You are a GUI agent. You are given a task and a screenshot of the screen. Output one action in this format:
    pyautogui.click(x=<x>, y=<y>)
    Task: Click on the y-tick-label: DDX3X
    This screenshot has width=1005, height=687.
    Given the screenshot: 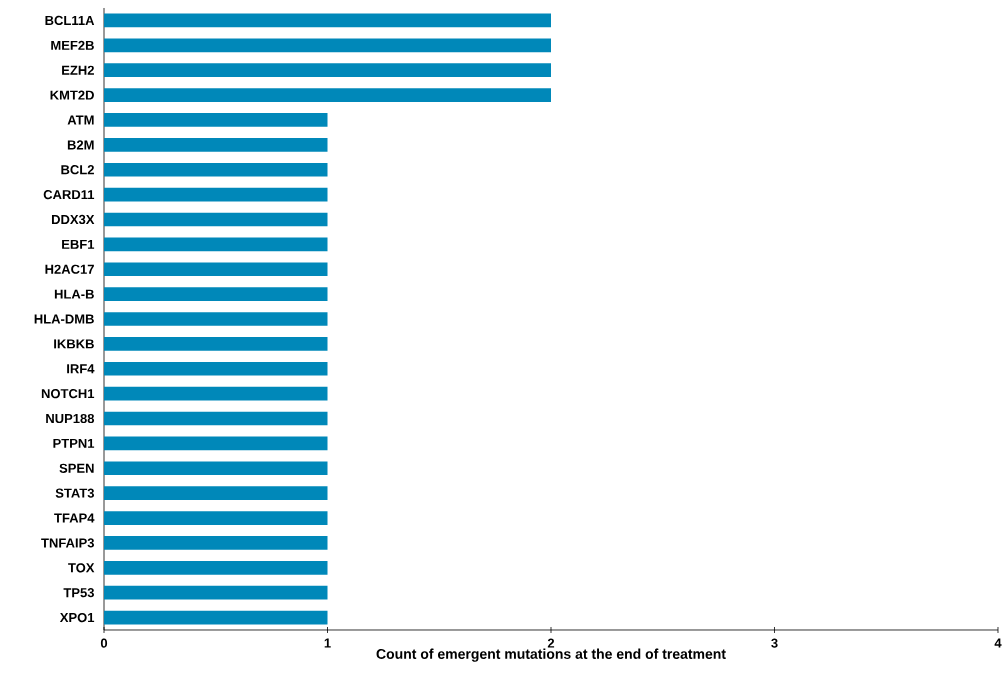 What is the action you would take?
    pyautogui.click(x=73, y=219)
    